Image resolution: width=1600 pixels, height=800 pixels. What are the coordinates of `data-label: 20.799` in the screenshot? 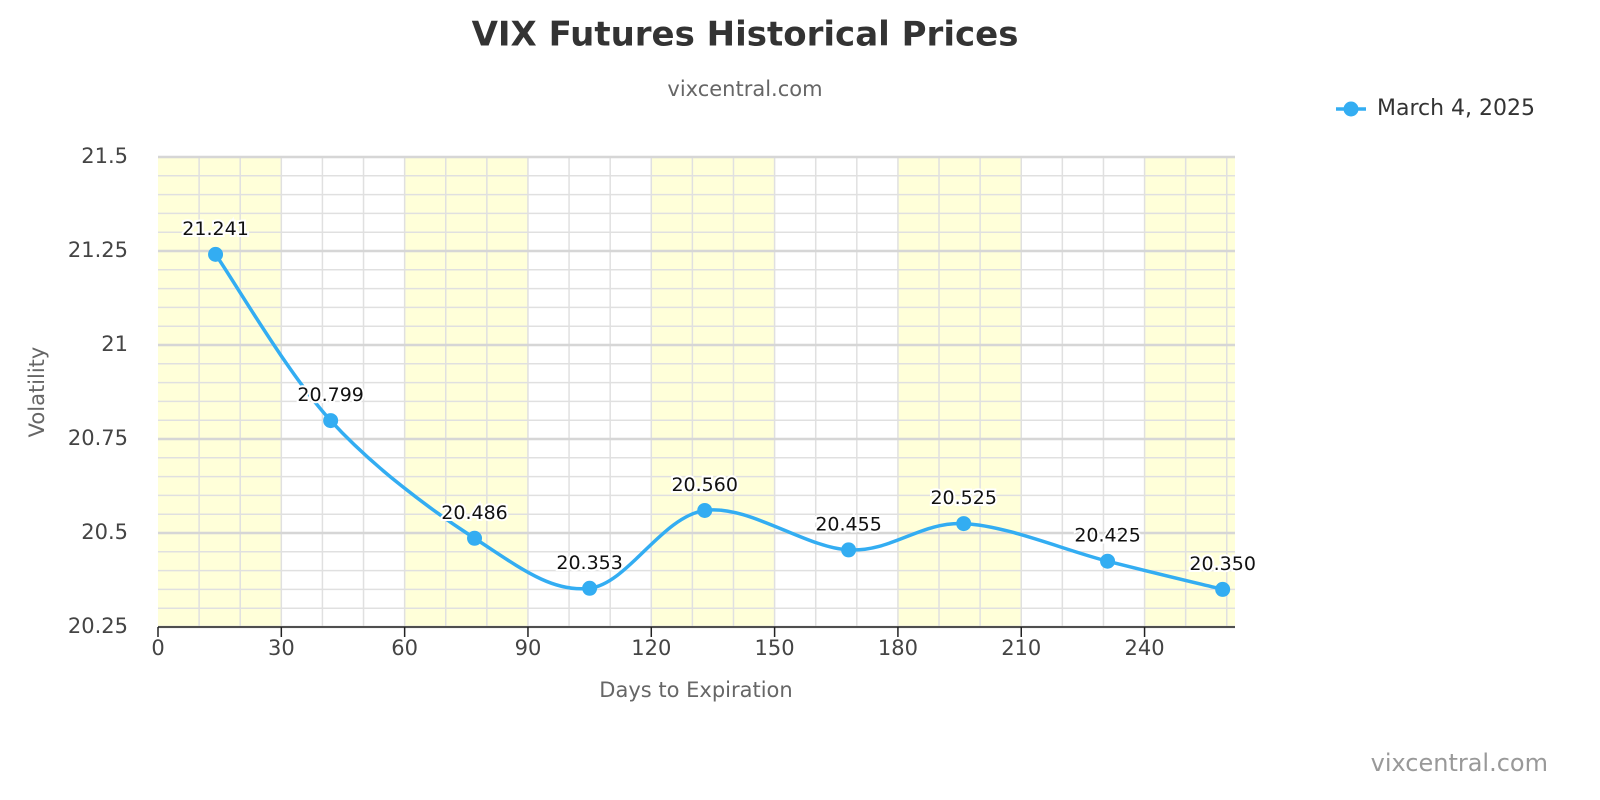 It's located at (330, 395).